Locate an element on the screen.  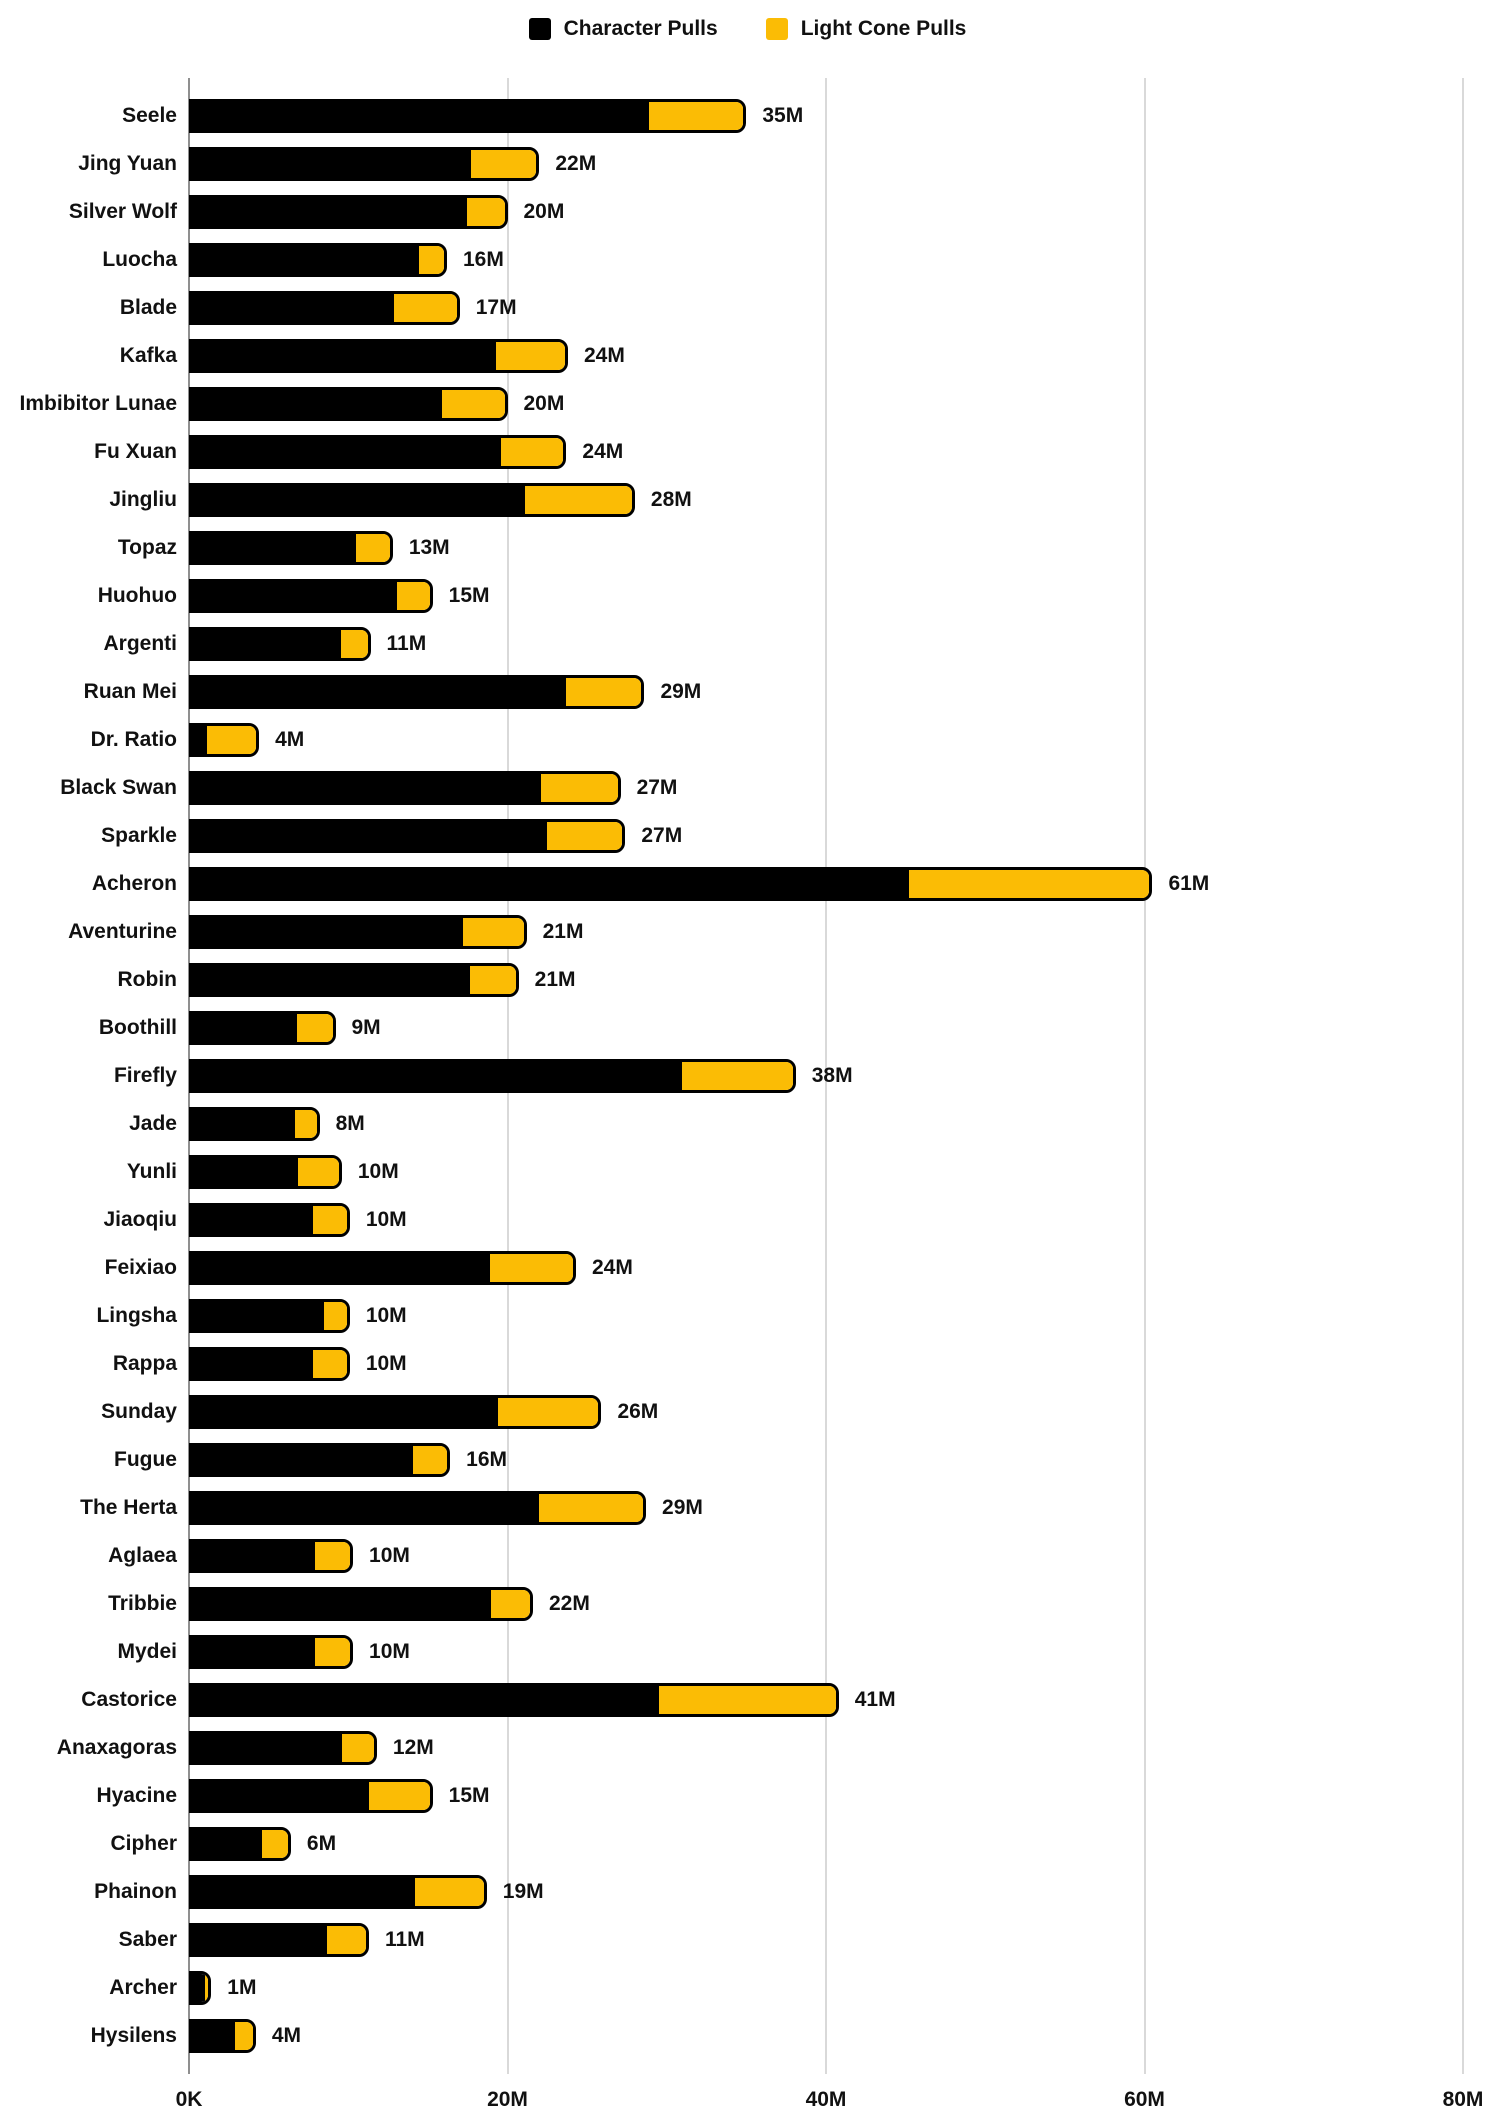
category-label: Jing Yuan is located at coordinates (127, 163).